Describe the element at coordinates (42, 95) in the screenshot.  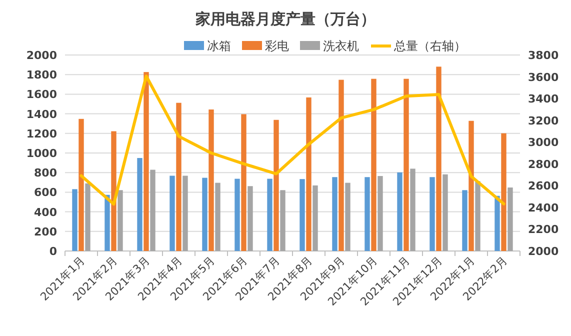
I see `y-tick-label: 1600` at that location.